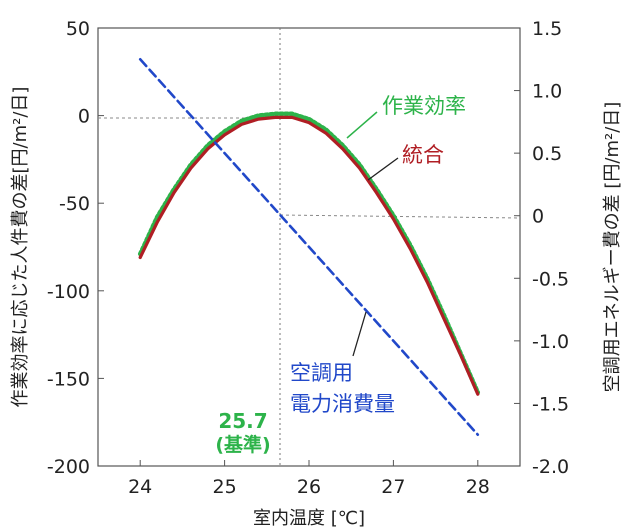 The height and width of the screenshot is (531, 640). Describe the element at coordinates (242, 421) in the screenshot. I see `ref-value-label: 25.7` at that location.